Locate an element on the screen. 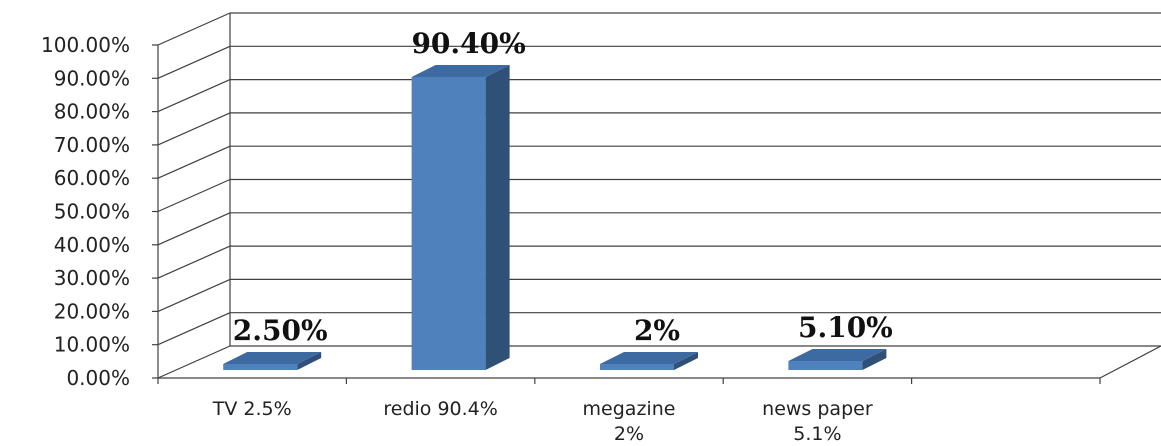 This screenshot has height=446, width=1161. x-category-label: 2% is located at coordinates (629, 434).